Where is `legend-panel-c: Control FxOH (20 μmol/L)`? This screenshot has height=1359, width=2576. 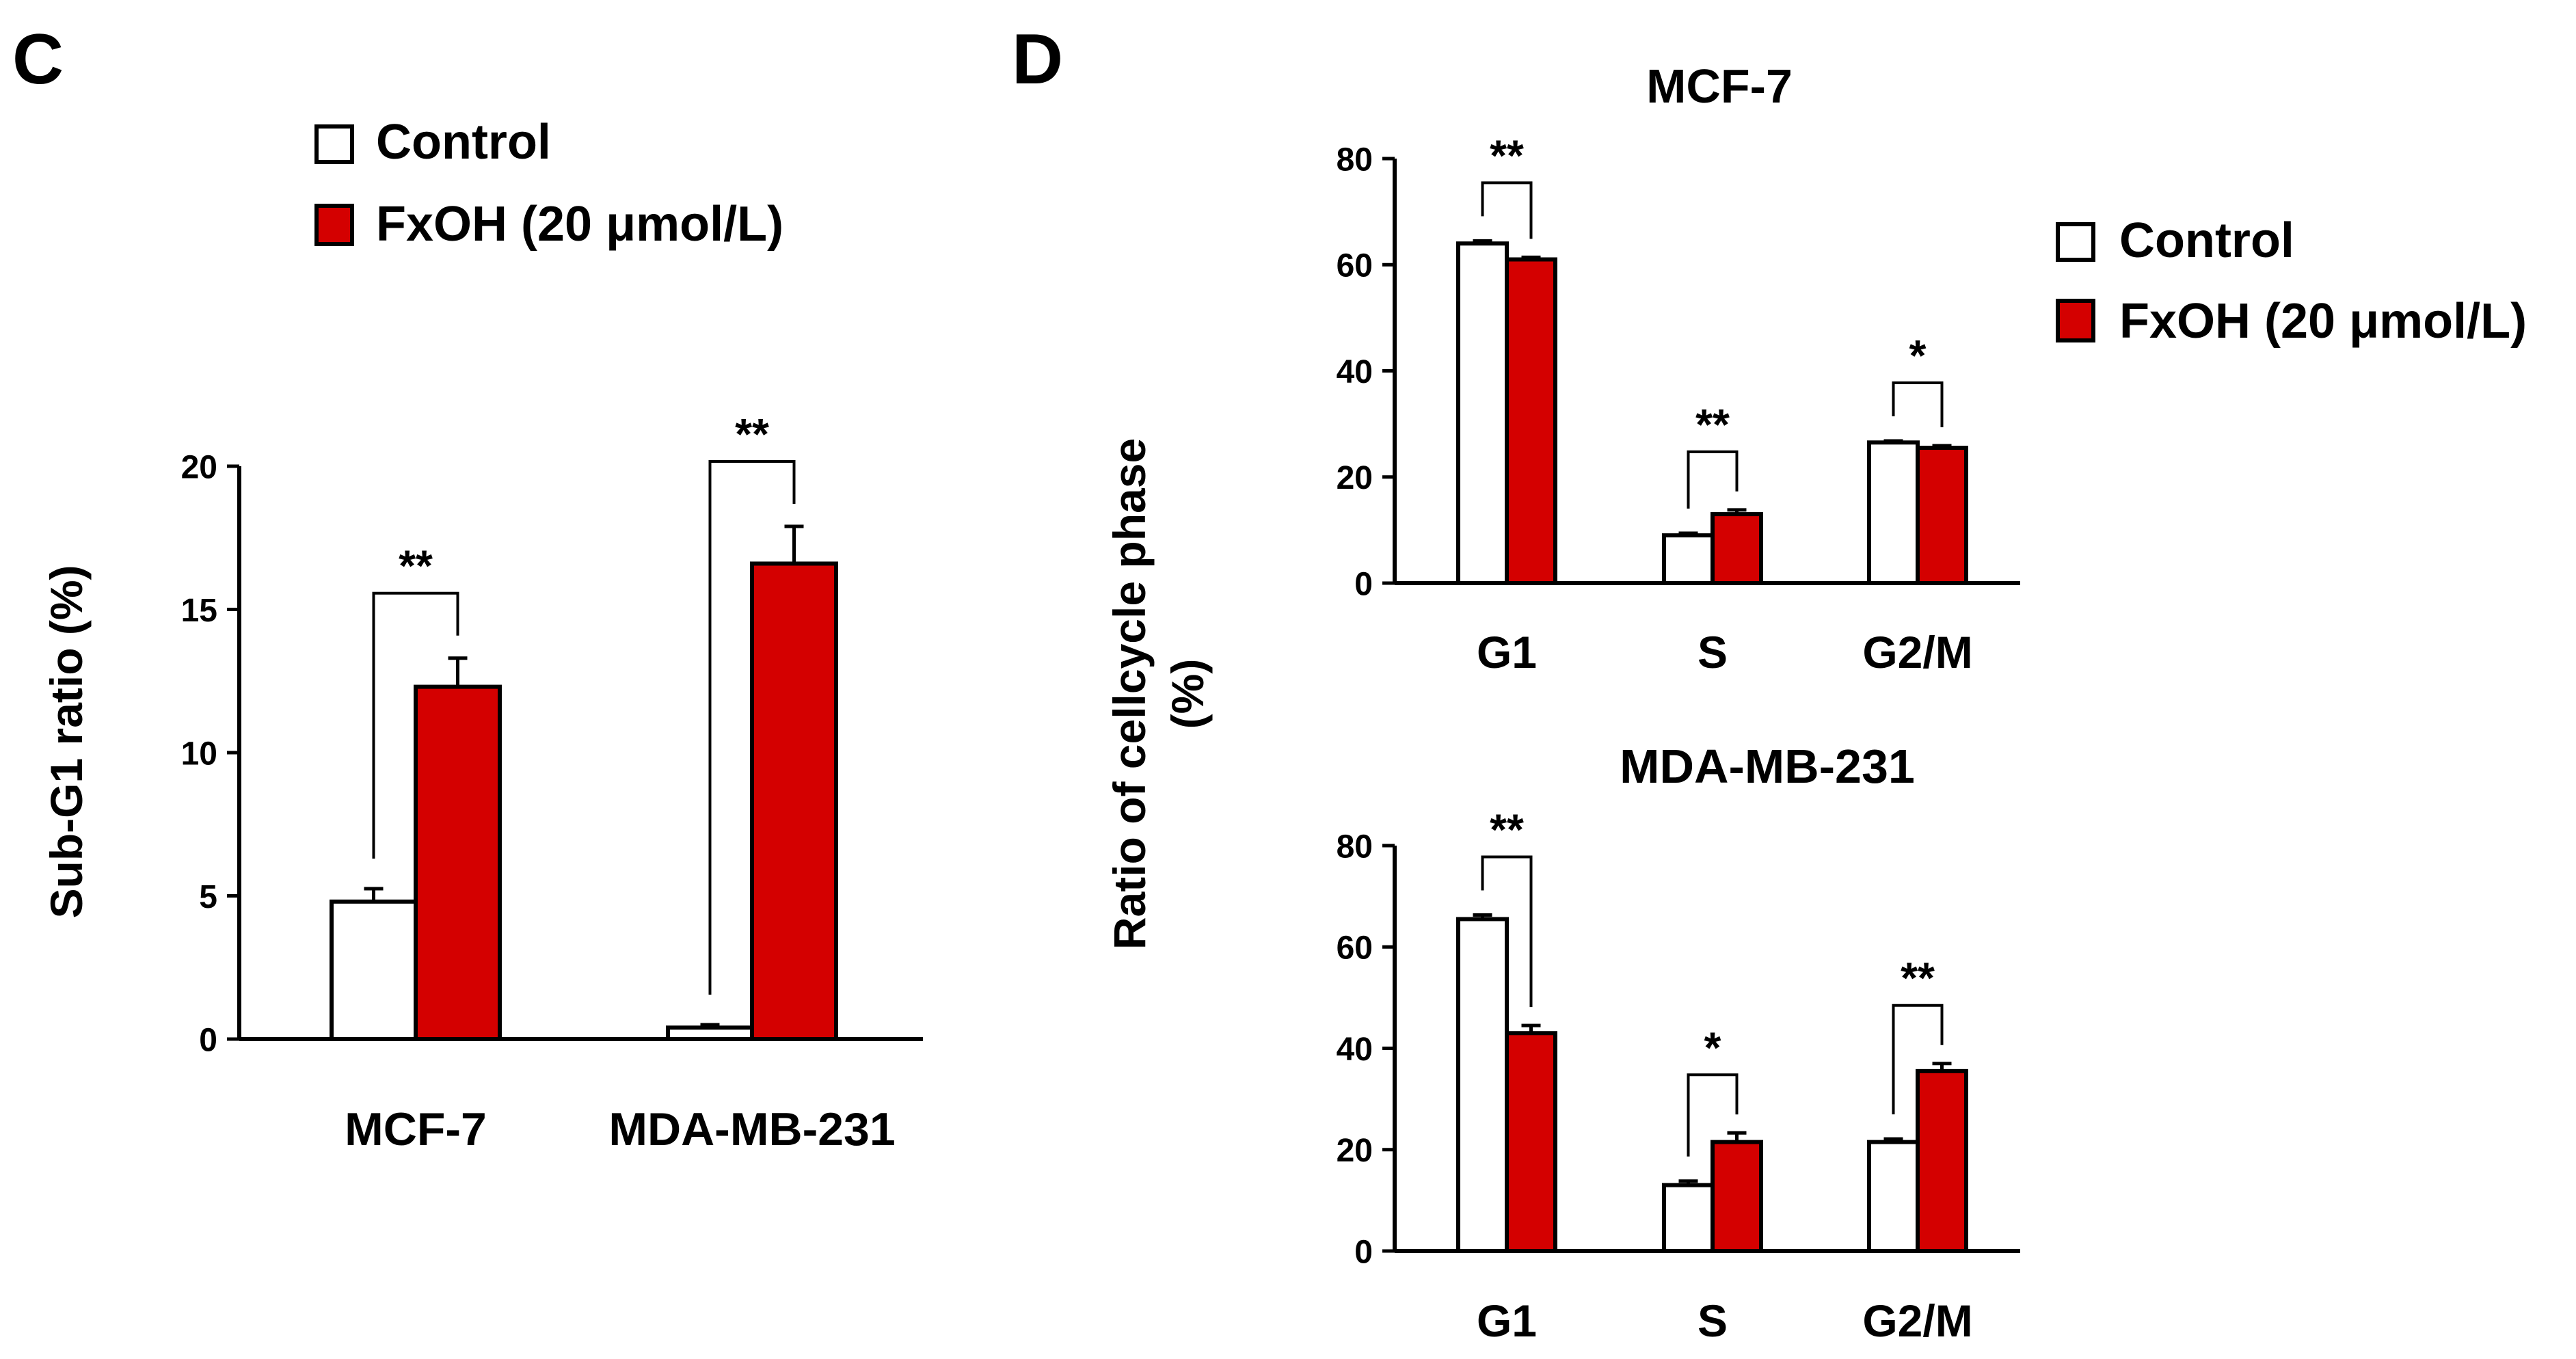 legend-panel-c: Control FxOH (20 μmol/L) is located at coordinates (548, 183).